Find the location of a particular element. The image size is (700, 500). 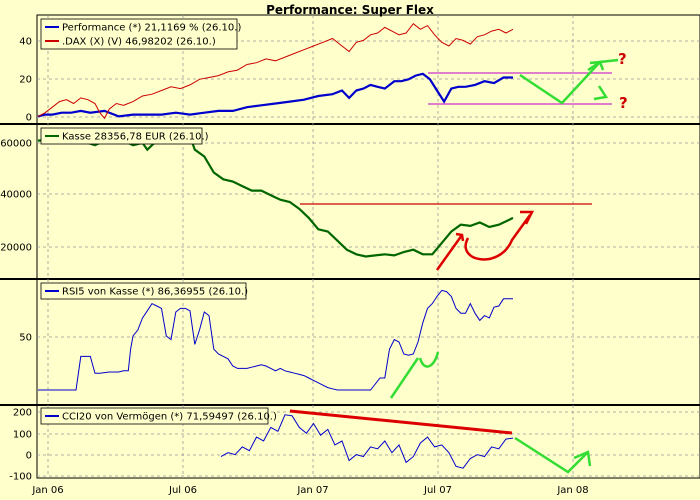

y-tick-label: 60000 is located at coordinates (16, 144).